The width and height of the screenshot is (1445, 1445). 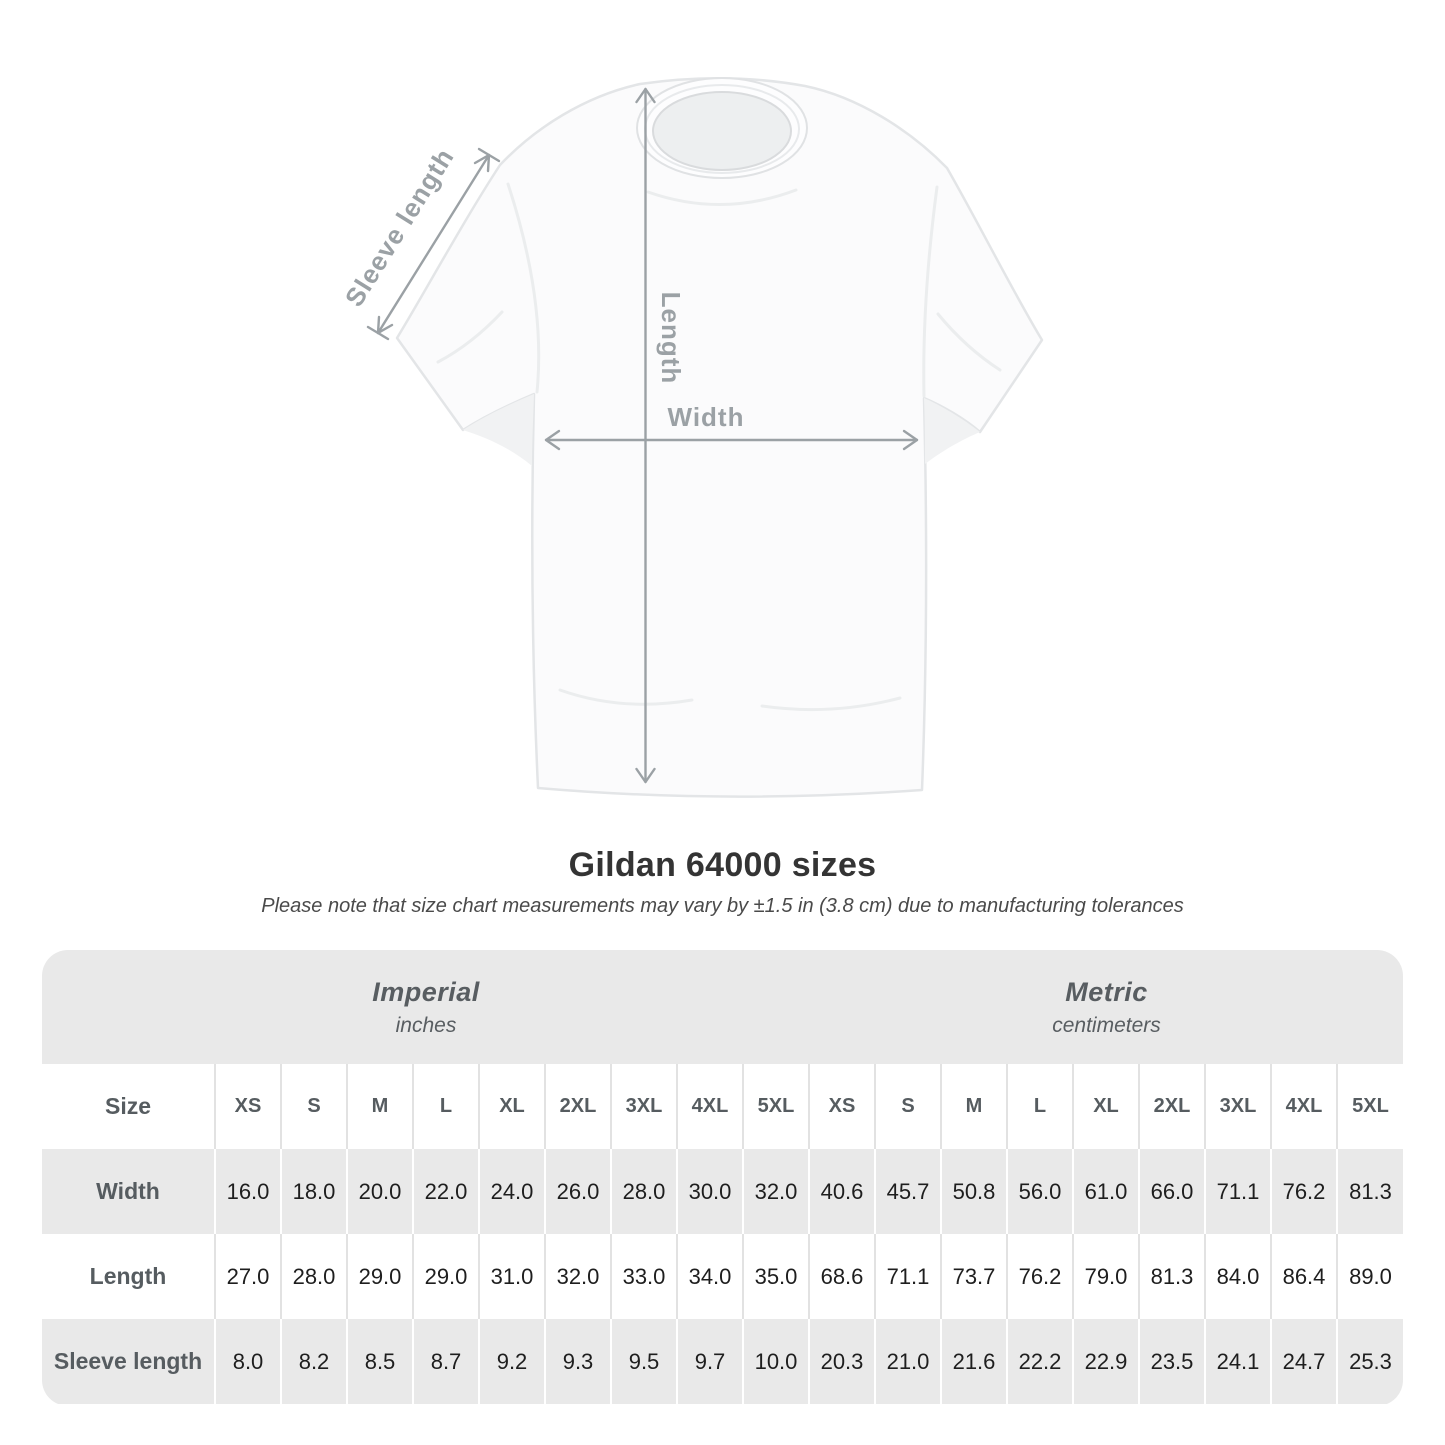 What do you see at coordinates (128, 1191) in the screenshot?
I see `width-row-label: Width` at bounding box center [128, 1191].